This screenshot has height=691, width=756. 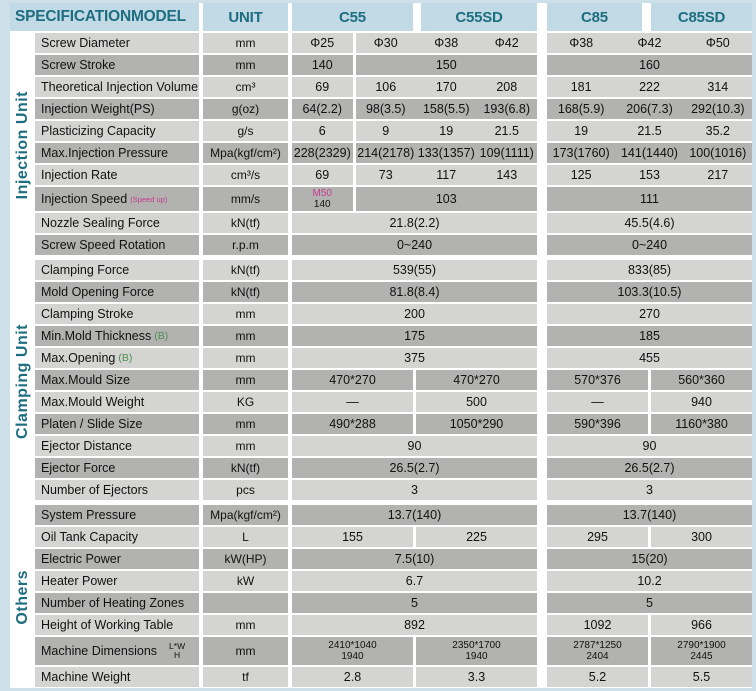 What do you see at coordinates (476, 677) in the screenshot?
I see `value-cell: 3.3` at bounding box center [476, 677].